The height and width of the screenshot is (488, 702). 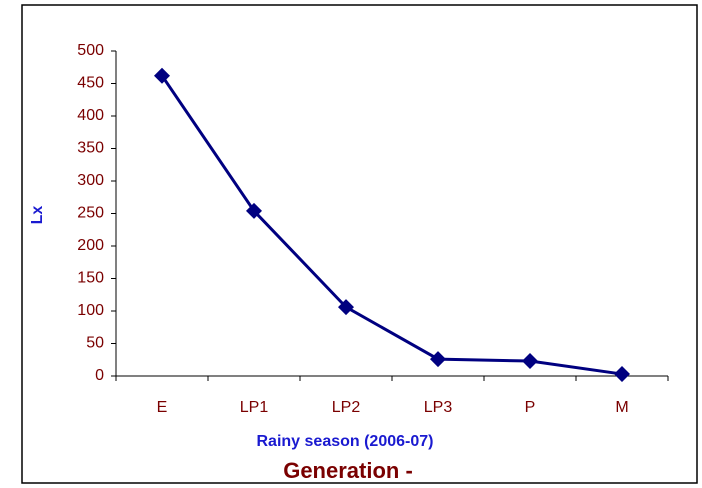 What do you see at coordinates (95, 343) in the screenshot?
I see `y-tick-label: 50` at bounding box center [95, 343].